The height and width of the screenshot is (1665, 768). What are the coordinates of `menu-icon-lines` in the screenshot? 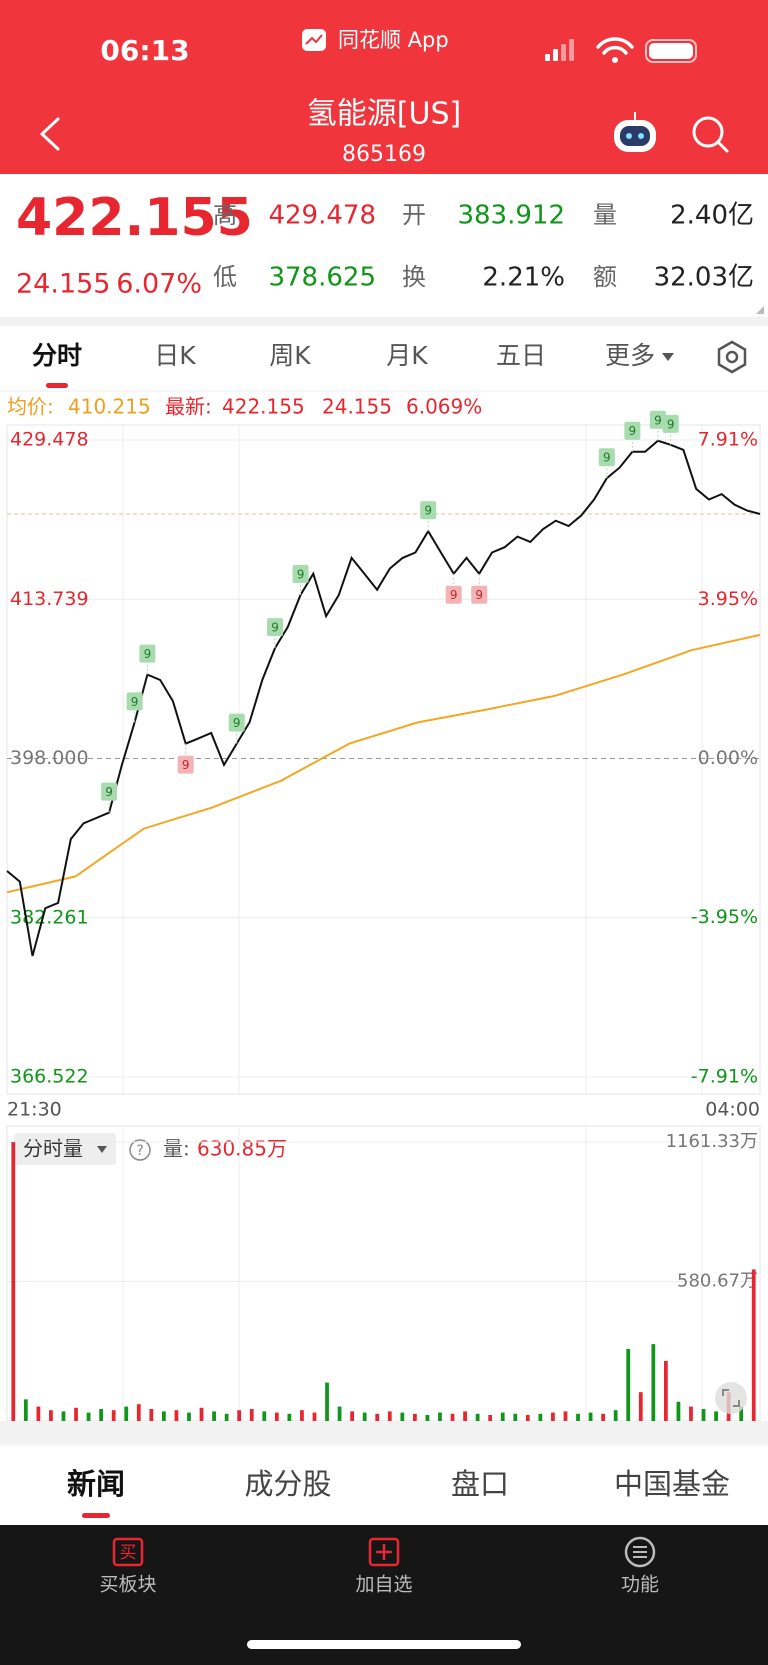 It's located at (640, 1552).